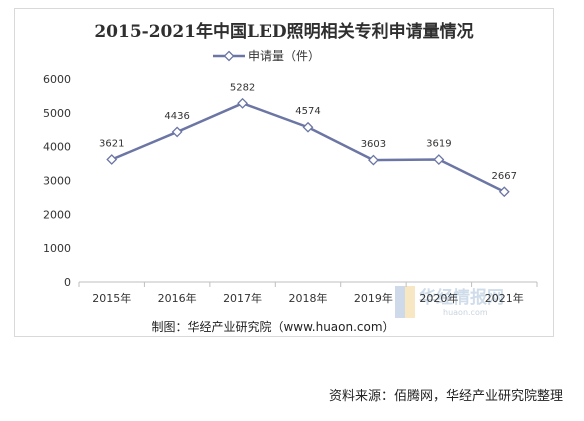  What do you see at coordinates (57, 214) in the screenshot?
I see `y-tick-label: 2000` at bounding box center [57, 214].